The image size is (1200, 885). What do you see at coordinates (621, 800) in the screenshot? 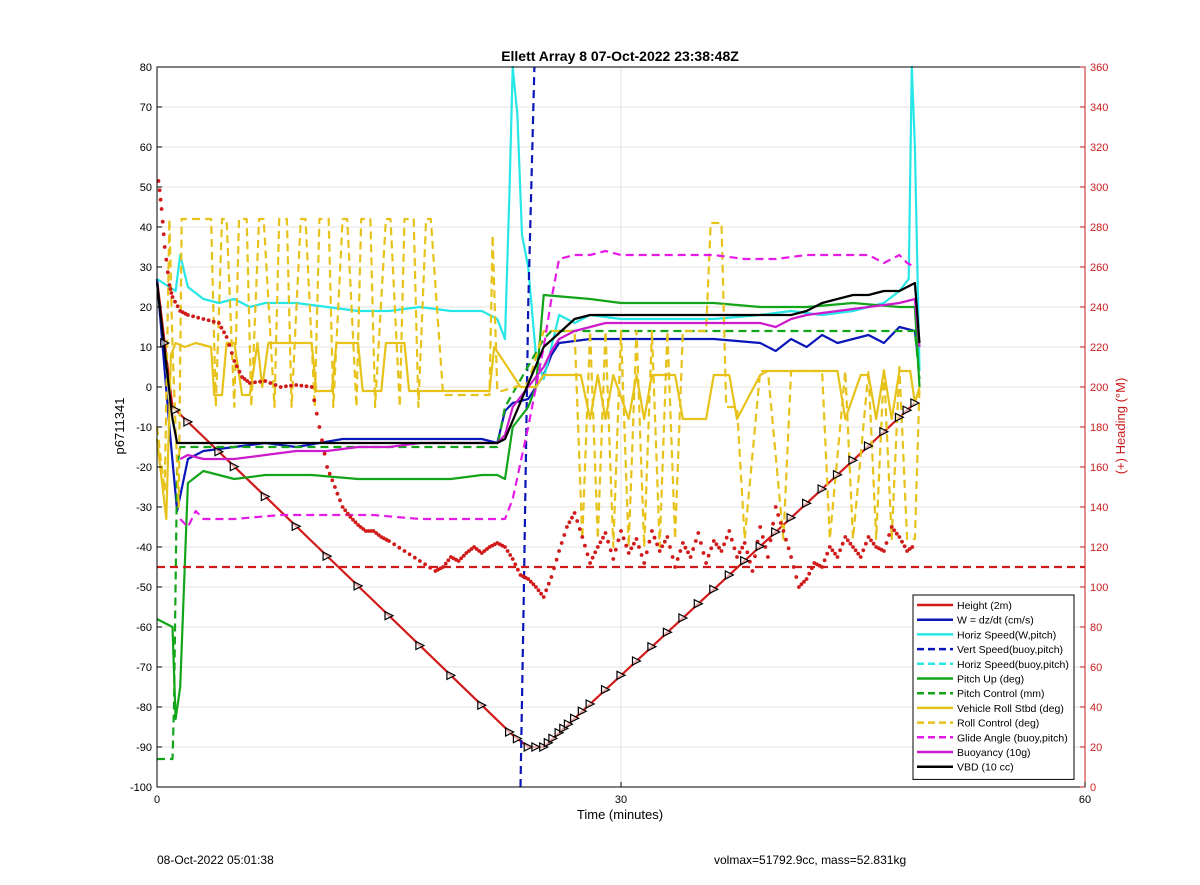
I see `x-tick-label: 30` at bounding box center [621, 800].